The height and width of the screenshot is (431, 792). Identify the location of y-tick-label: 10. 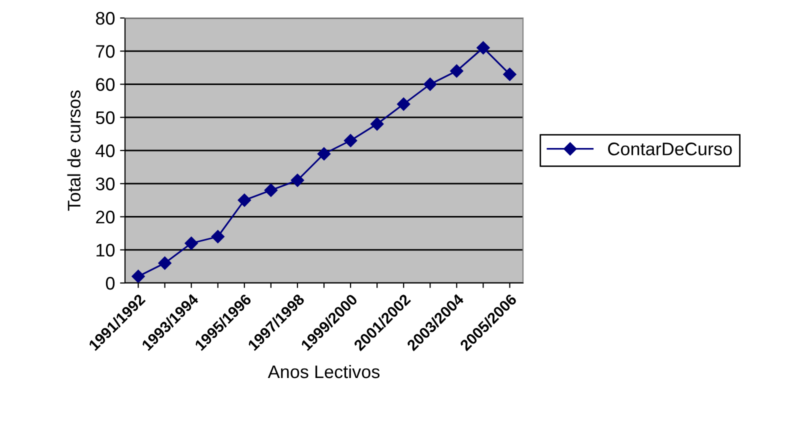
(105, 250).